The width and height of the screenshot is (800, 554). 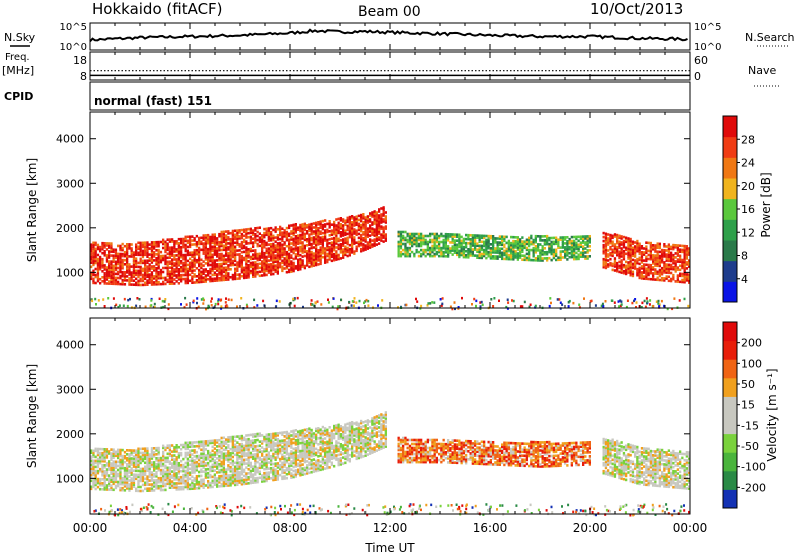 I want to click on colorbar-tick-label: 20, so click(x=748, y=186).